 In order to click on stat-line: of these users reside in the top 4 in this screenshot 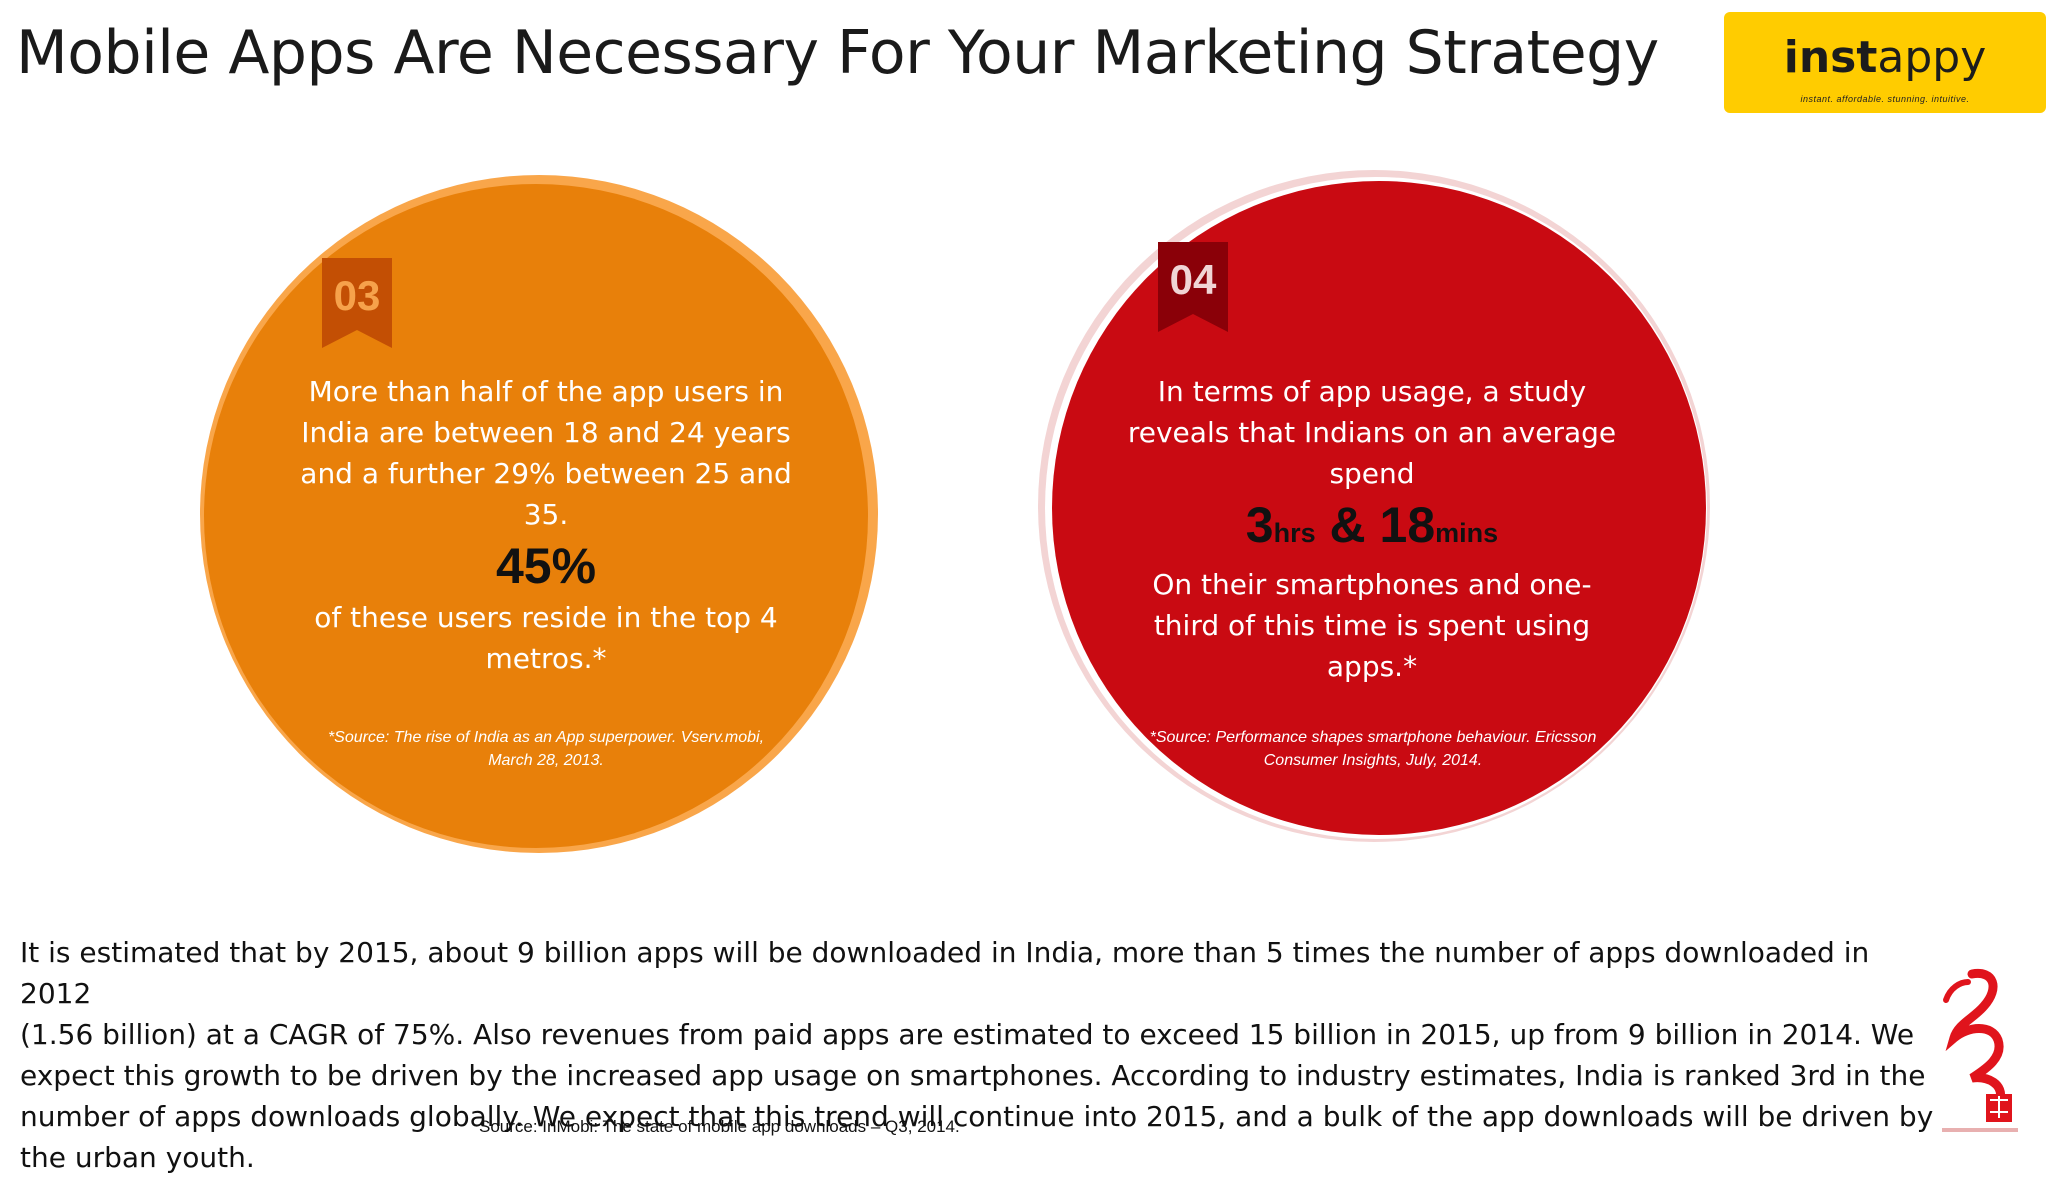, I will do `click(546, 617)`.